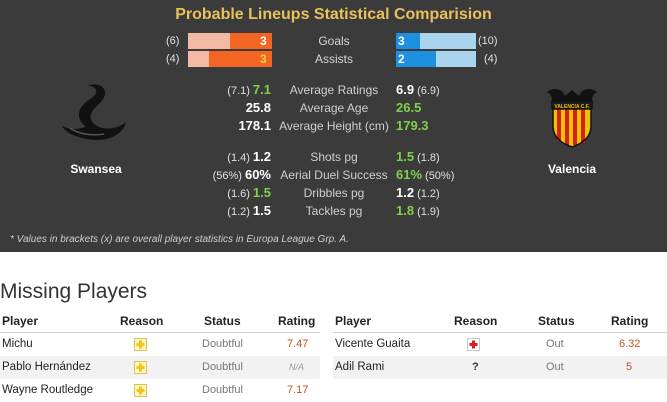  What do you see at coordinates (409, 107) in the screenshot?
I see `away-stat-value: 26.5` at bounding box center [409, 107].